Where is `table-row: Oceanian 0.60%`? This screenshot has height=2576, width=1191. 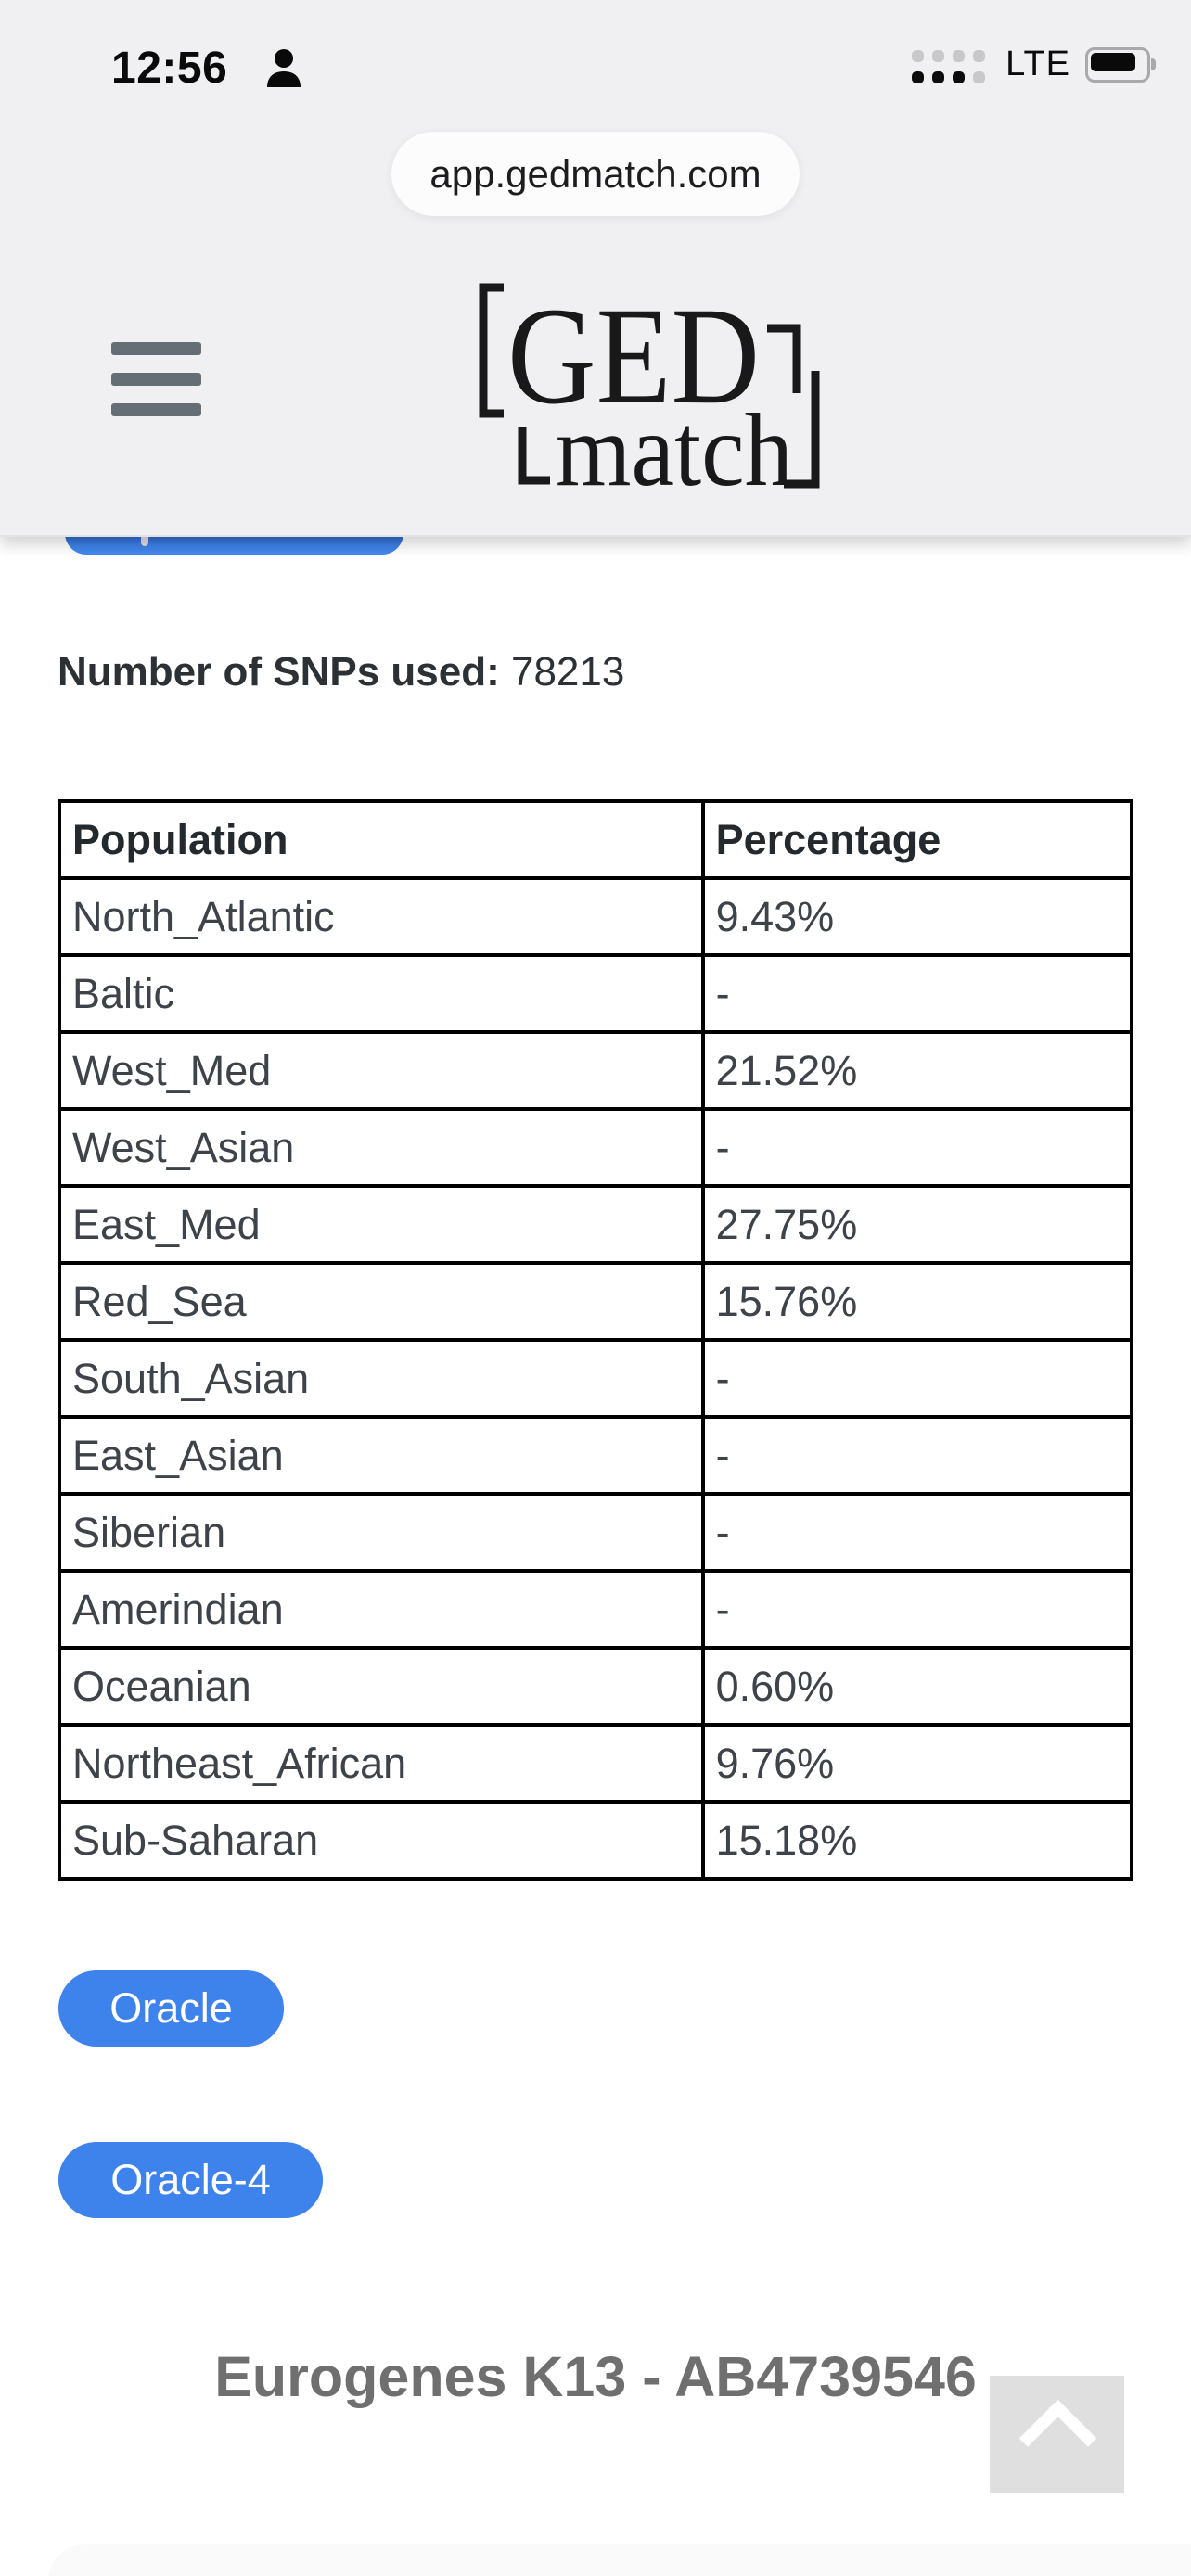 table-row: Oceanian 0.60% is located at coordinates (596, 1686).